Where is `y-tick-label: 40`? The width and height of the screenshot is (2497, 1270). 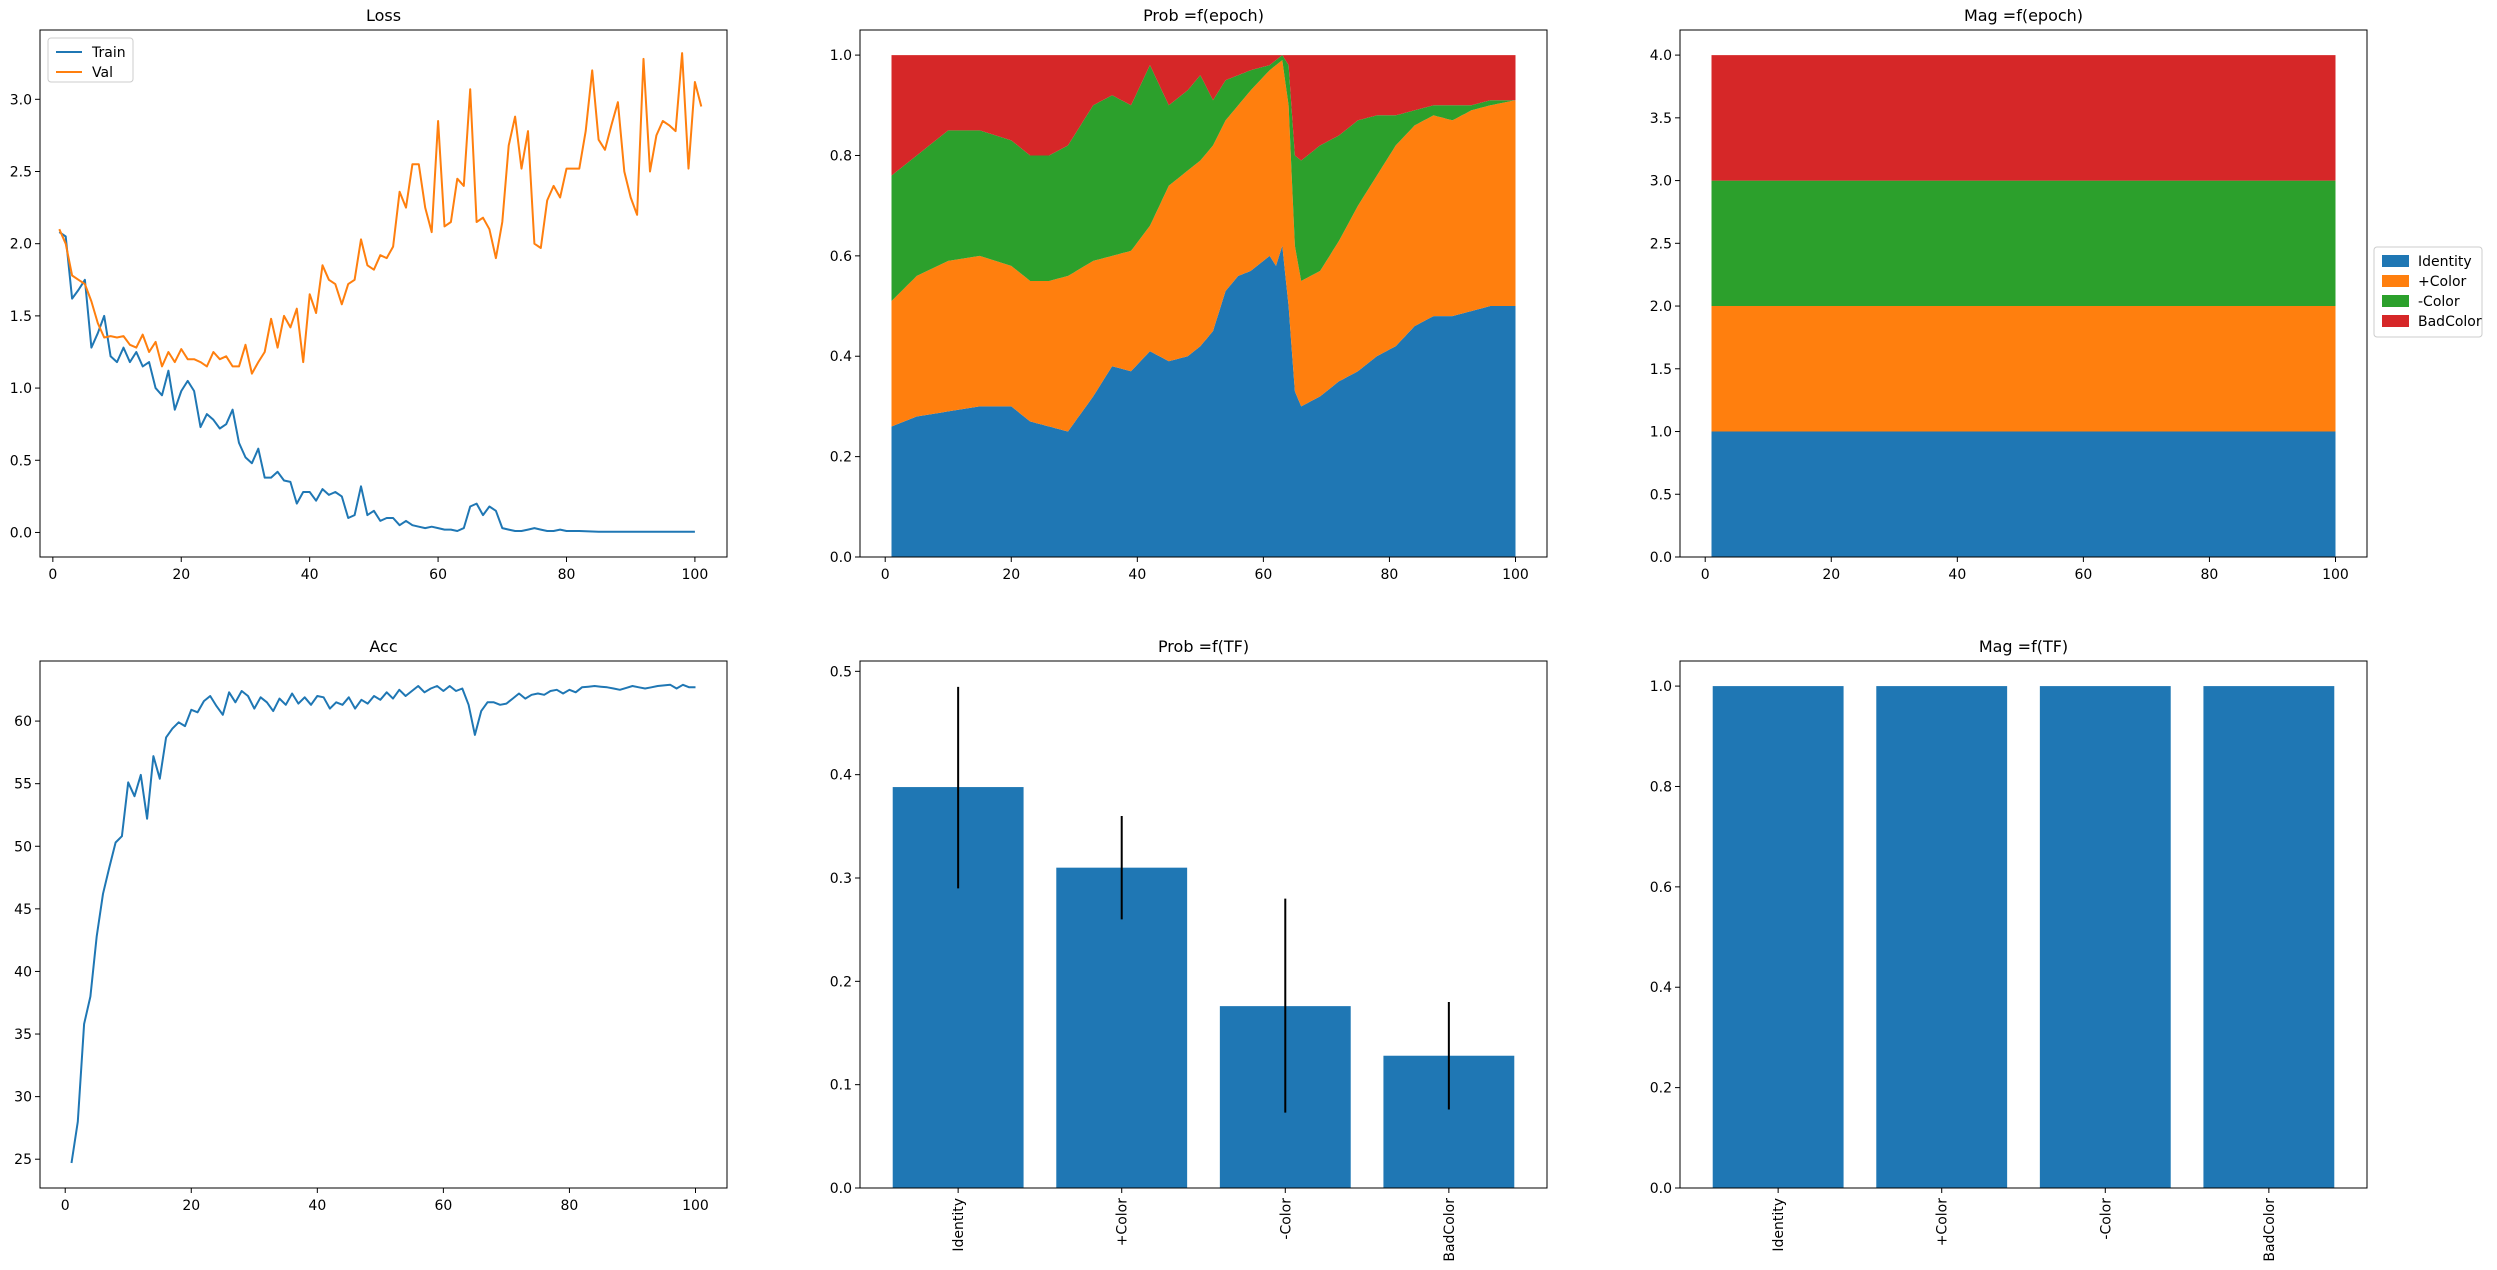 y-tick-label: 40 is located at coordinates (23, 972).